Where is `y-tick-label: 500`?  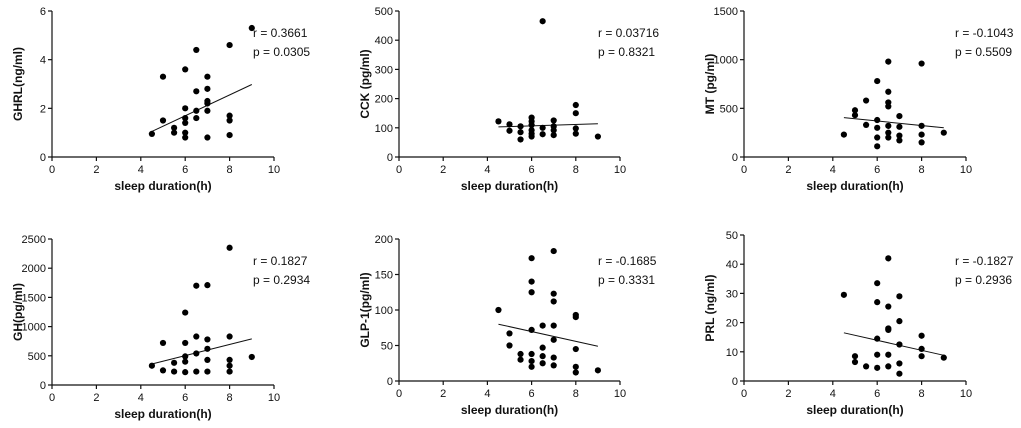
y-tick-label: 500 is located at coordinates (37, 357).